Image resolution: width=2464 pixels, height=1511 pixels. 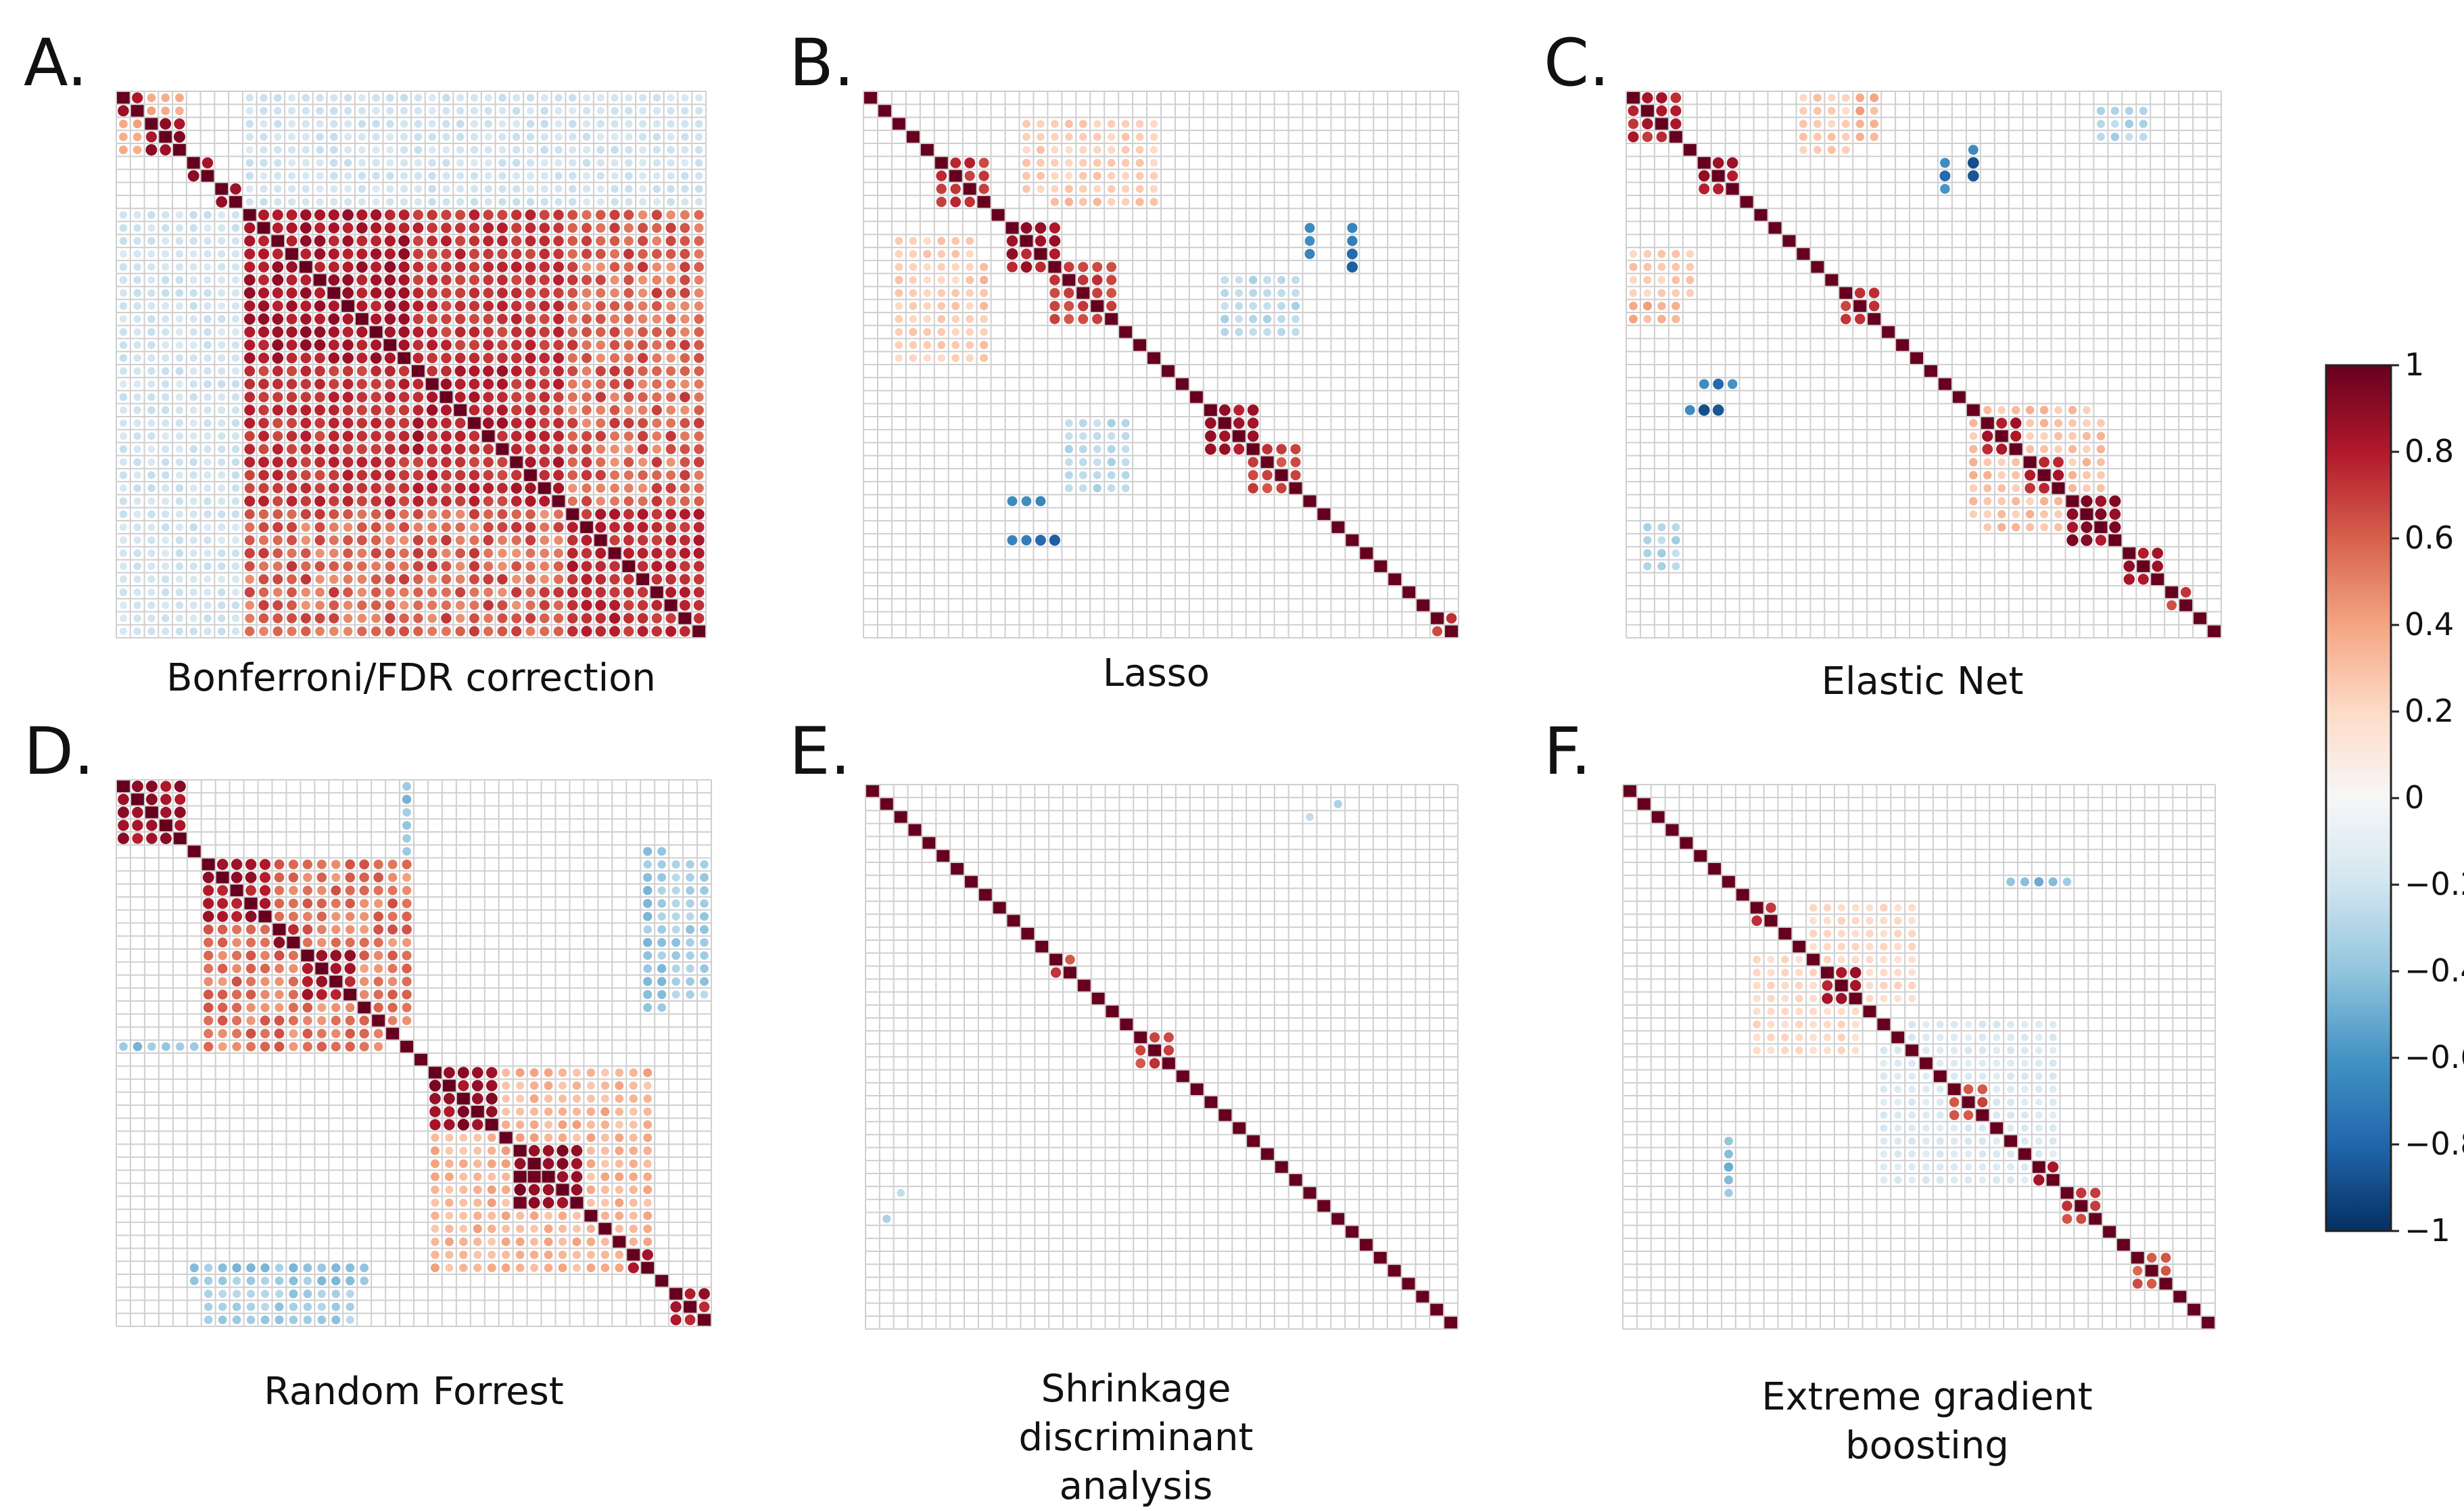 What do you see at coordinates (2414, 797) in the screenshot?
I see `colorbar-tick-label: 0` at bounding box center [2414, 797].